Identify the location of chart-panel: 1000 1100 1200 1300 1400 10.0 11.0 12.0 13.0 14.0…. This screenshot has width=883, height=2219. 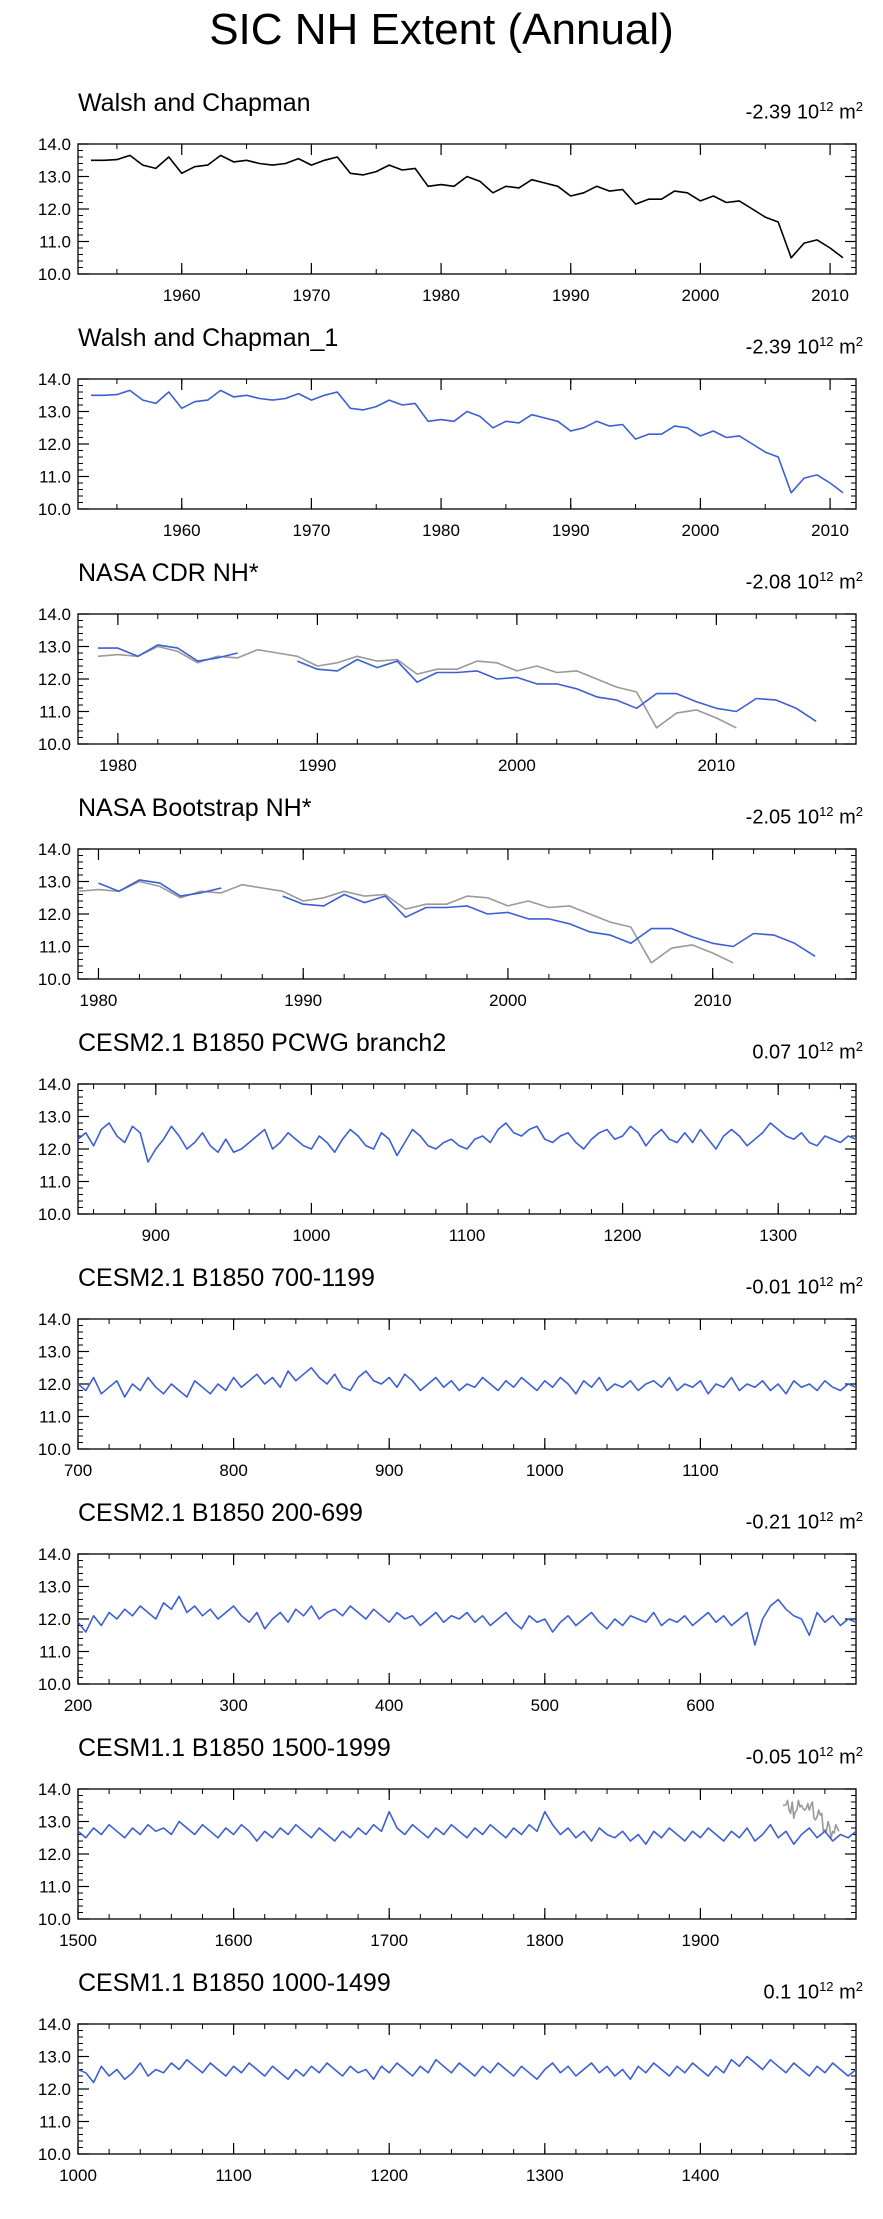
(441, 2086).